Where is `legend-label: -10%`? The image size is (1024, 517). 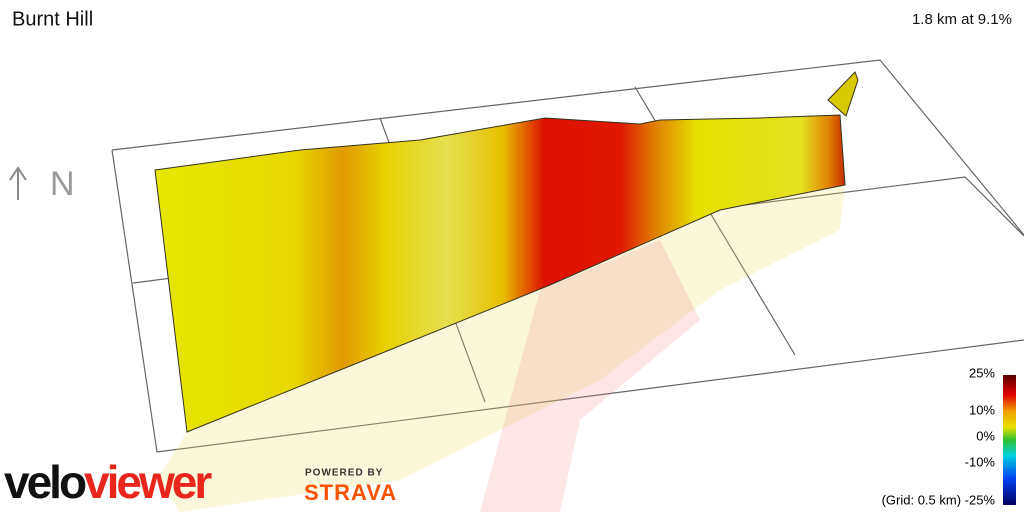
legend-label: -10% is located at coordinates (980, 461).